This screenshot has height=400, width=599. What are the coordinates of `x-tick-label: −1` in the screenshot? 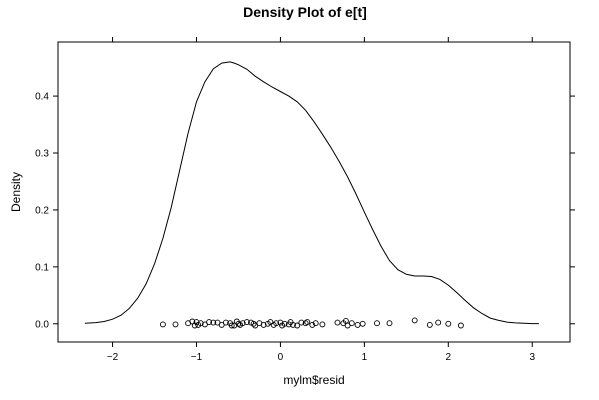 It's located at (197, 357).